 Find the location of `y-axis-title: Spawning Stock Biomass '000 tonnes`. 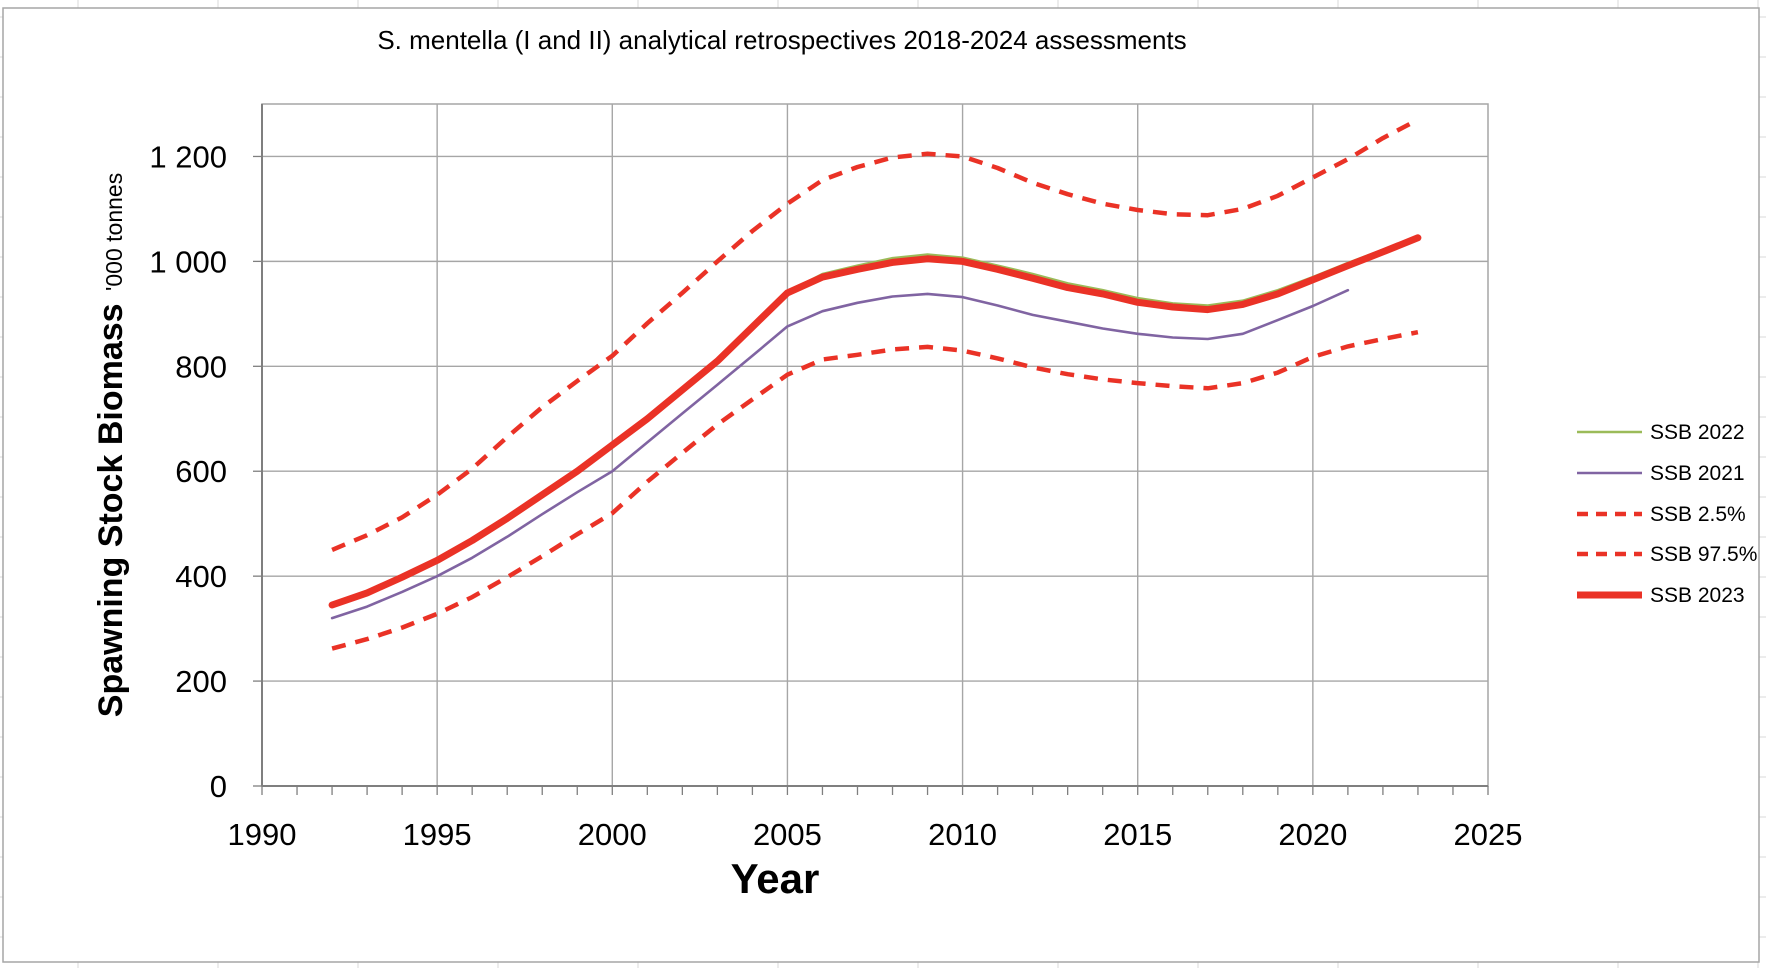

y-axis-title: Spawning Stock Biomass '000 tonnes is located at coordinates (111, 445).